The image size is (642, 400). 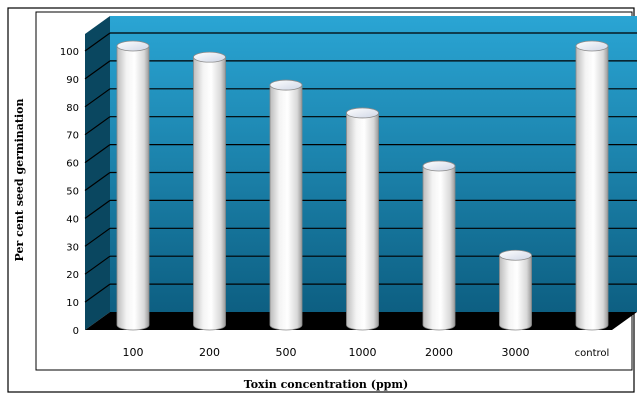 I want to click on x-tick-label: 500, so click(x=286, y=352).